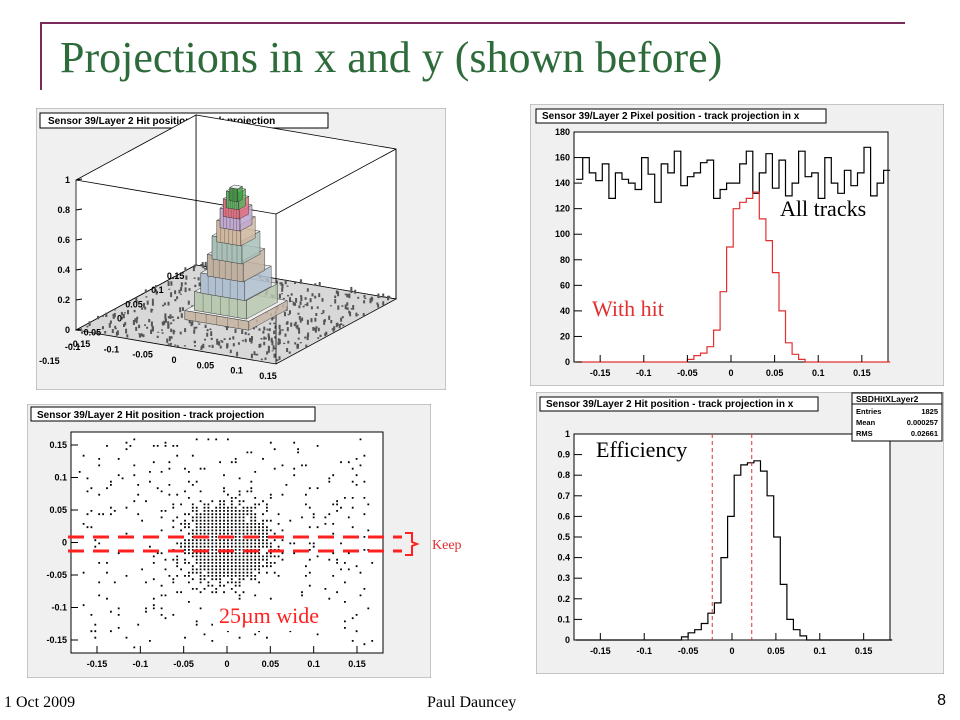  What do you see at coordinates (60, 478) in the screenshot?
I see `scatter-y-tick-label-5: 0.1` at bounding box center [60, 478].